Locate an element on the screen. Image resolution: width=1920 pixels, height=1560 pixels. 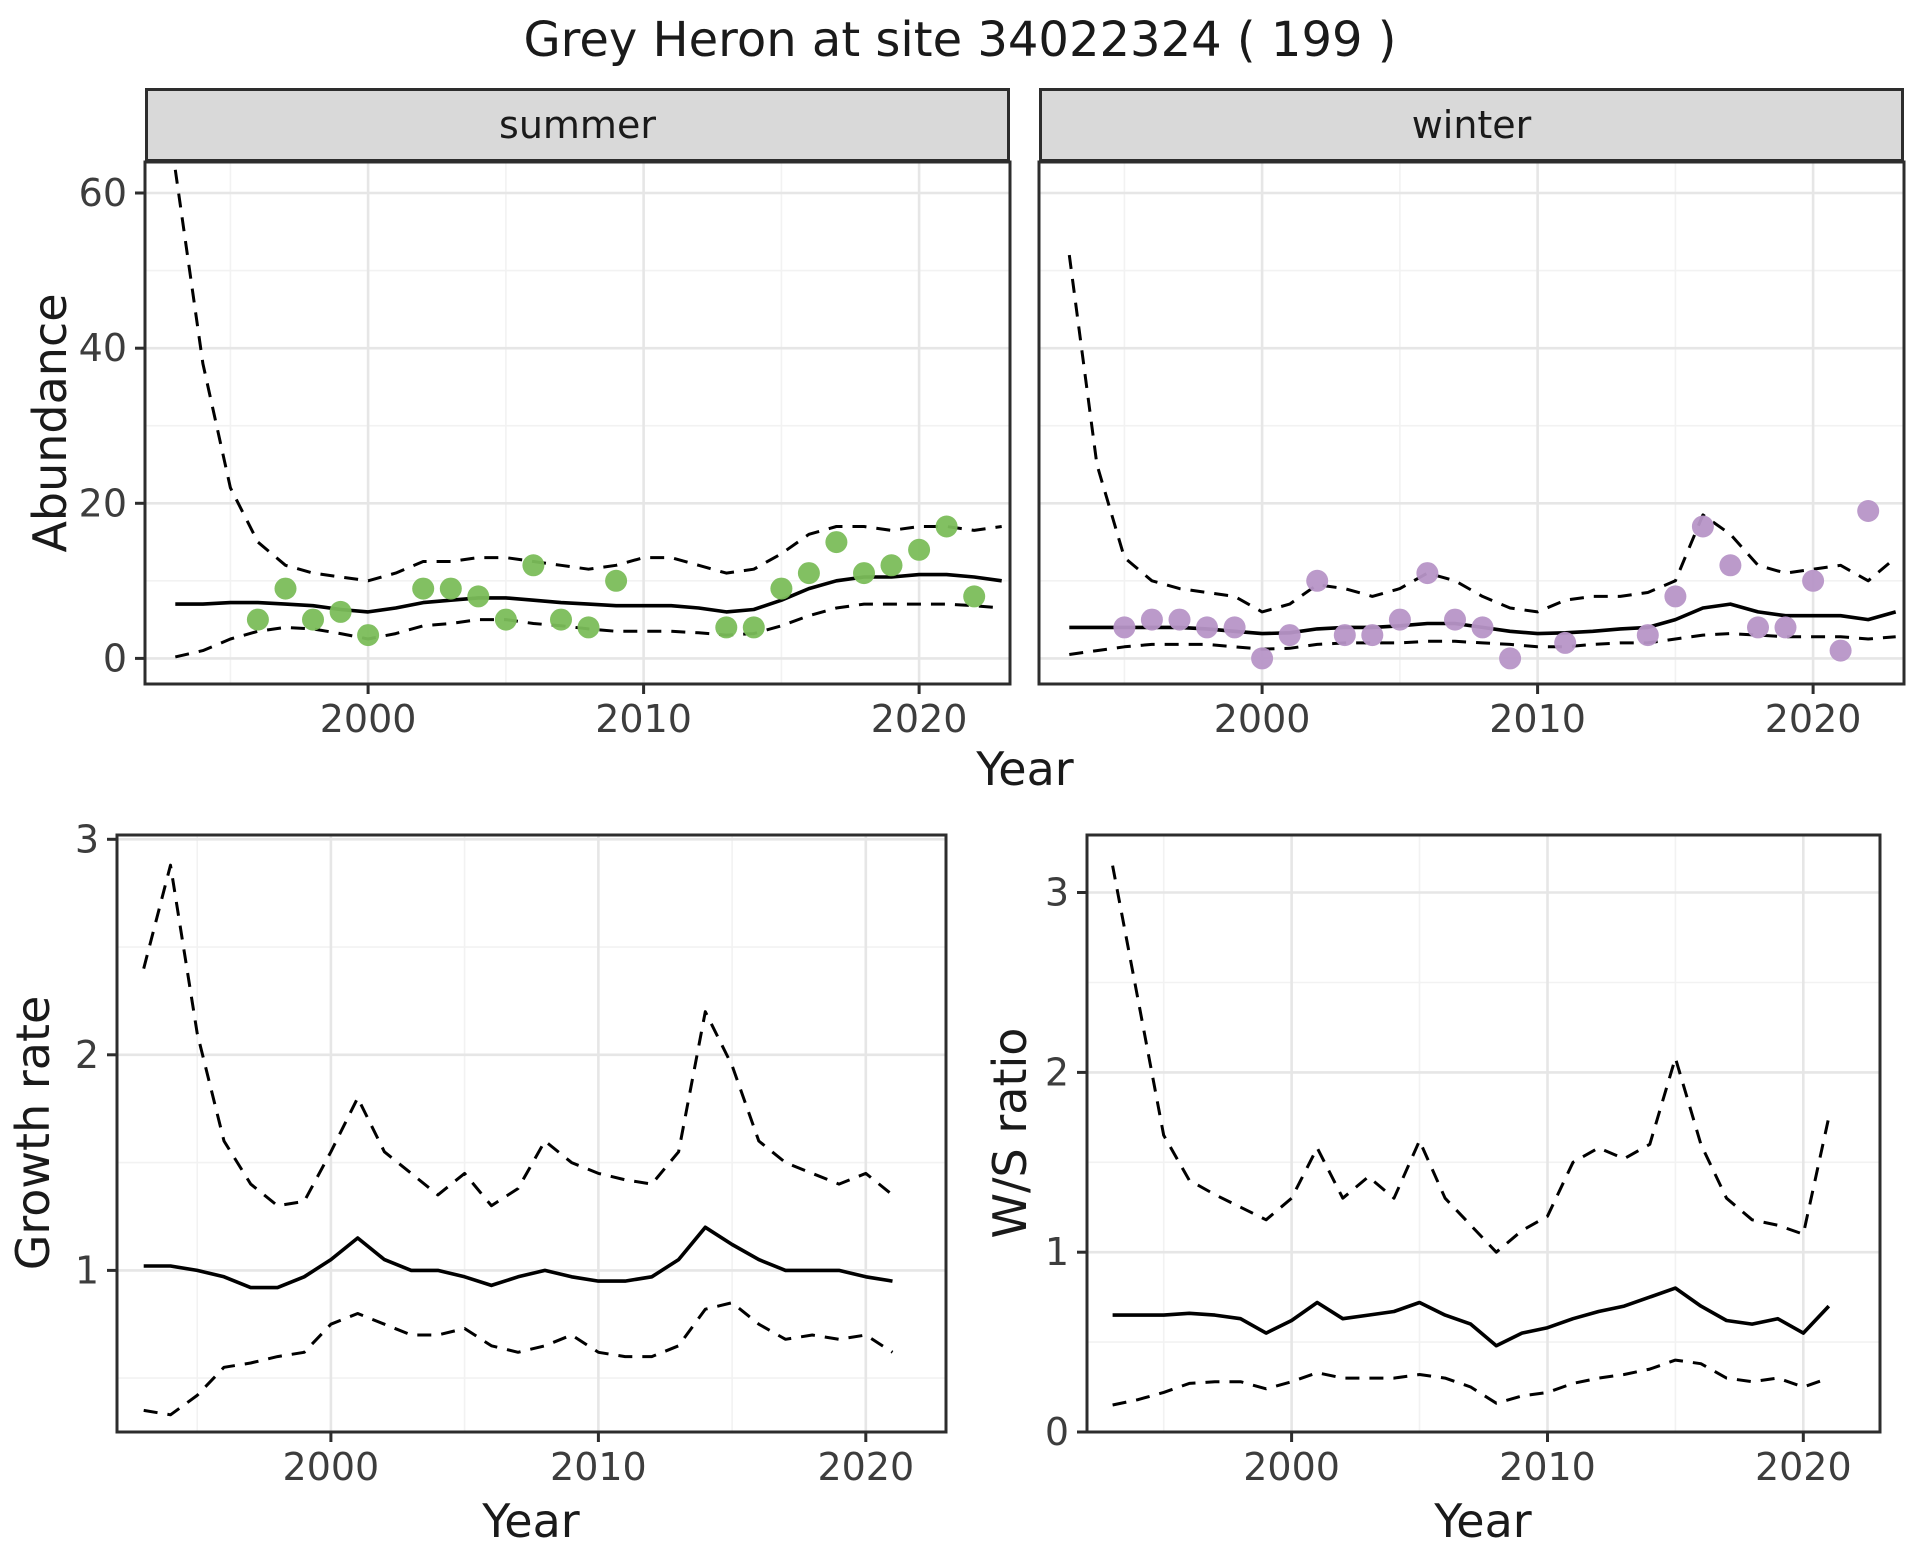
facet-strip-summer-label: summer is located at coordinates (577, 125).